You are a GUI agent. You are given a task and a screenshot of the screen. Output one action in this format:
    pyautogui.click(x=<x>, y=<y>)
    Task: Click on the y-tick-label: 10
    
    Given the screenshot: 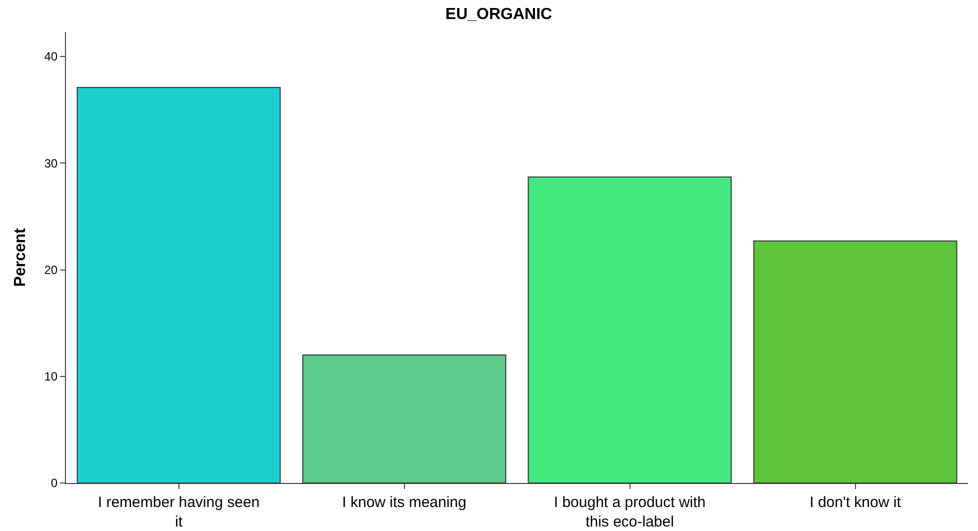 What is the action you would take?
    pyautogui.click(x=51, y=377)
    